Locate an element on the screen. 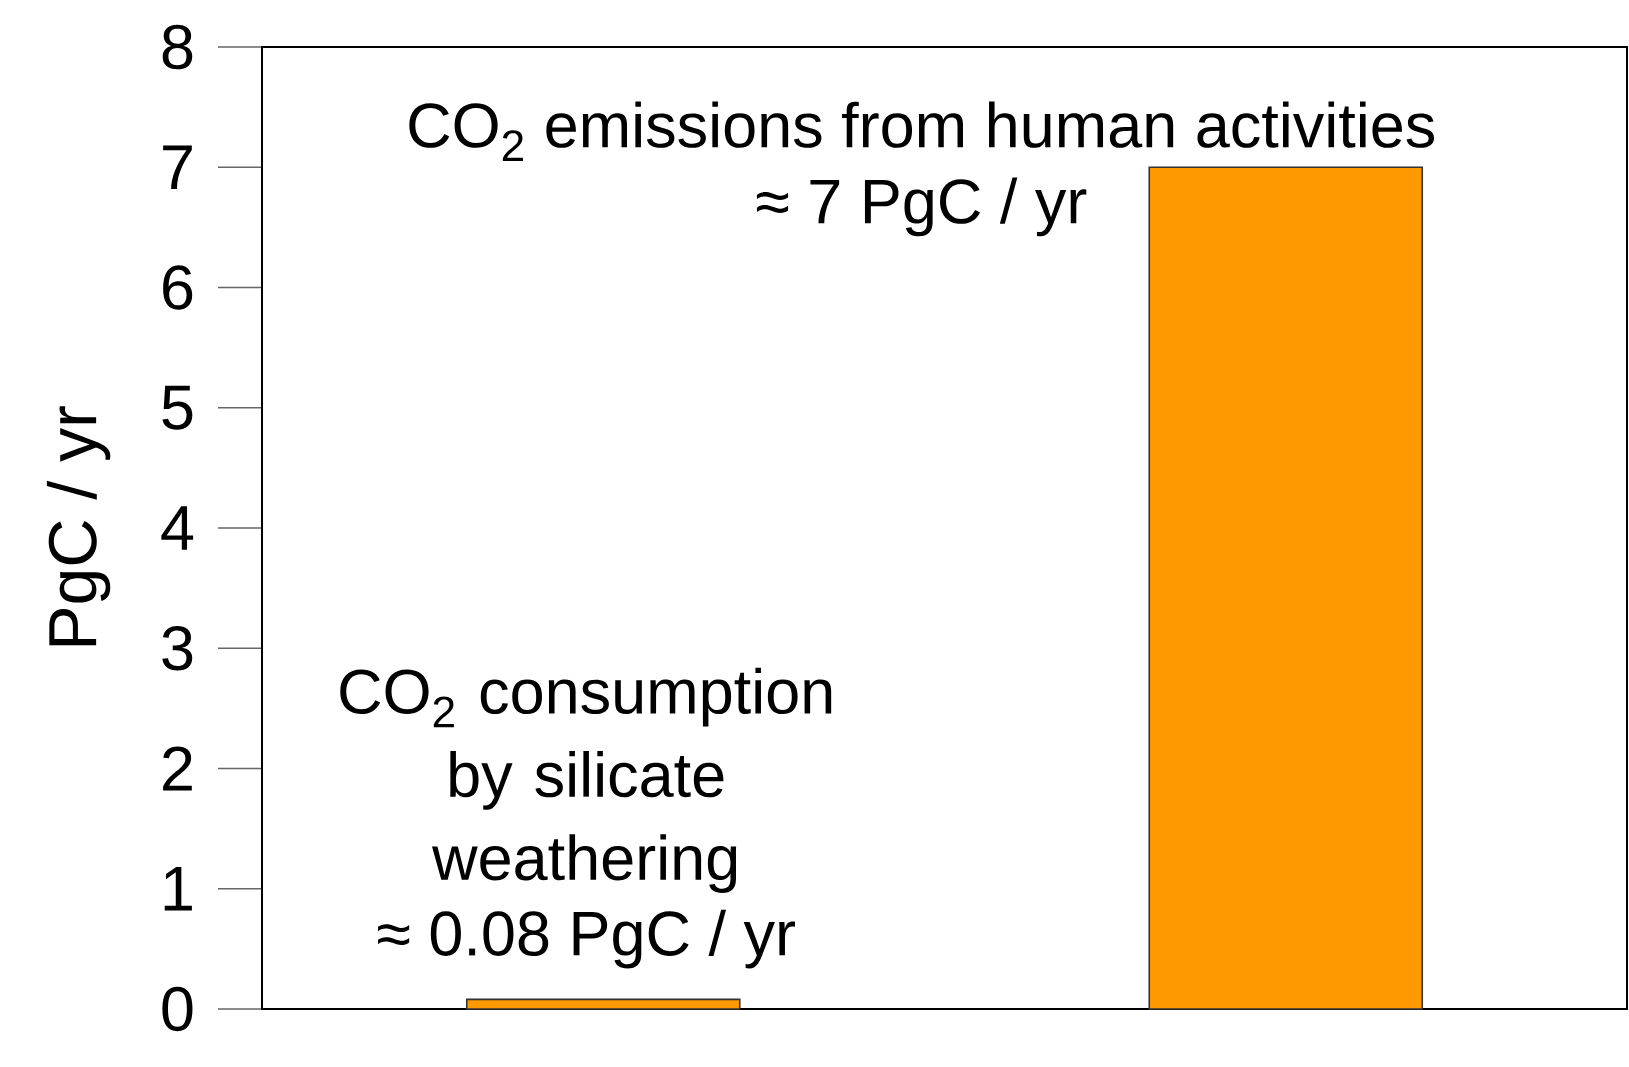  y-tick-label: 2 is located at coordinates (177, 768).